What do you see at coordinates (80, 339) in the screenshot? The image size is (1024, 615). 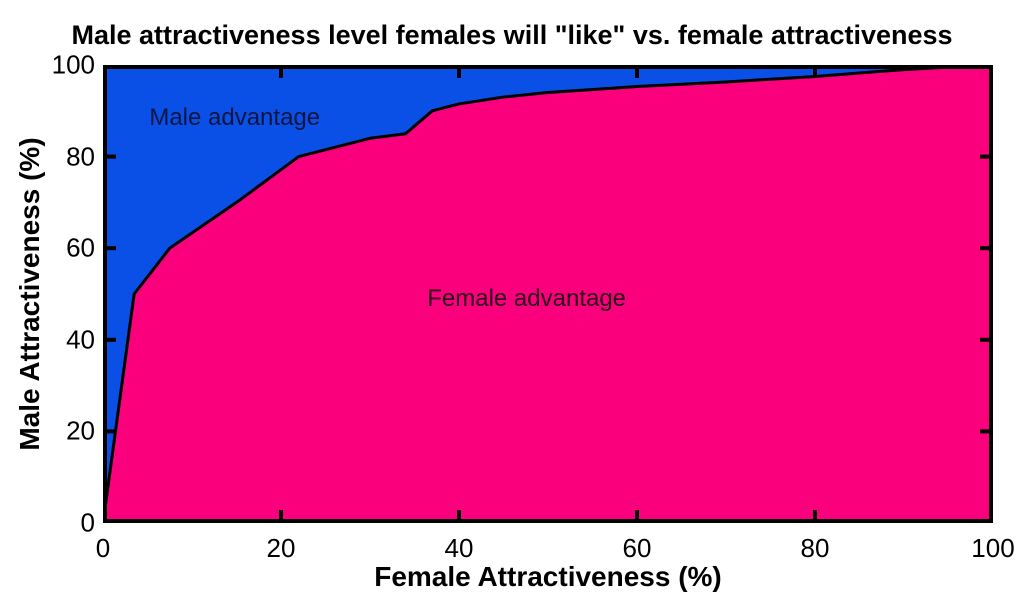 I see `y-tick-label: 40` at bounding box center [80, 339].